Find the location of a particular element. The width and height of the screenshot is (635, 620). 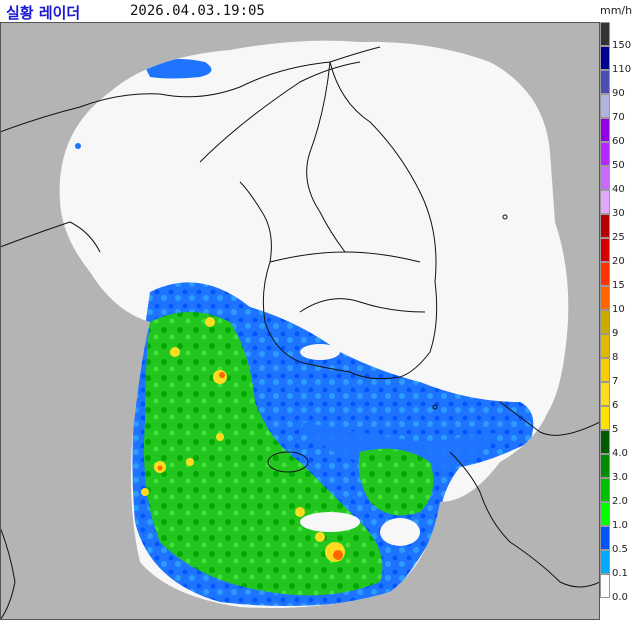

legend-label: 70 is located at coordinates (618, 117).